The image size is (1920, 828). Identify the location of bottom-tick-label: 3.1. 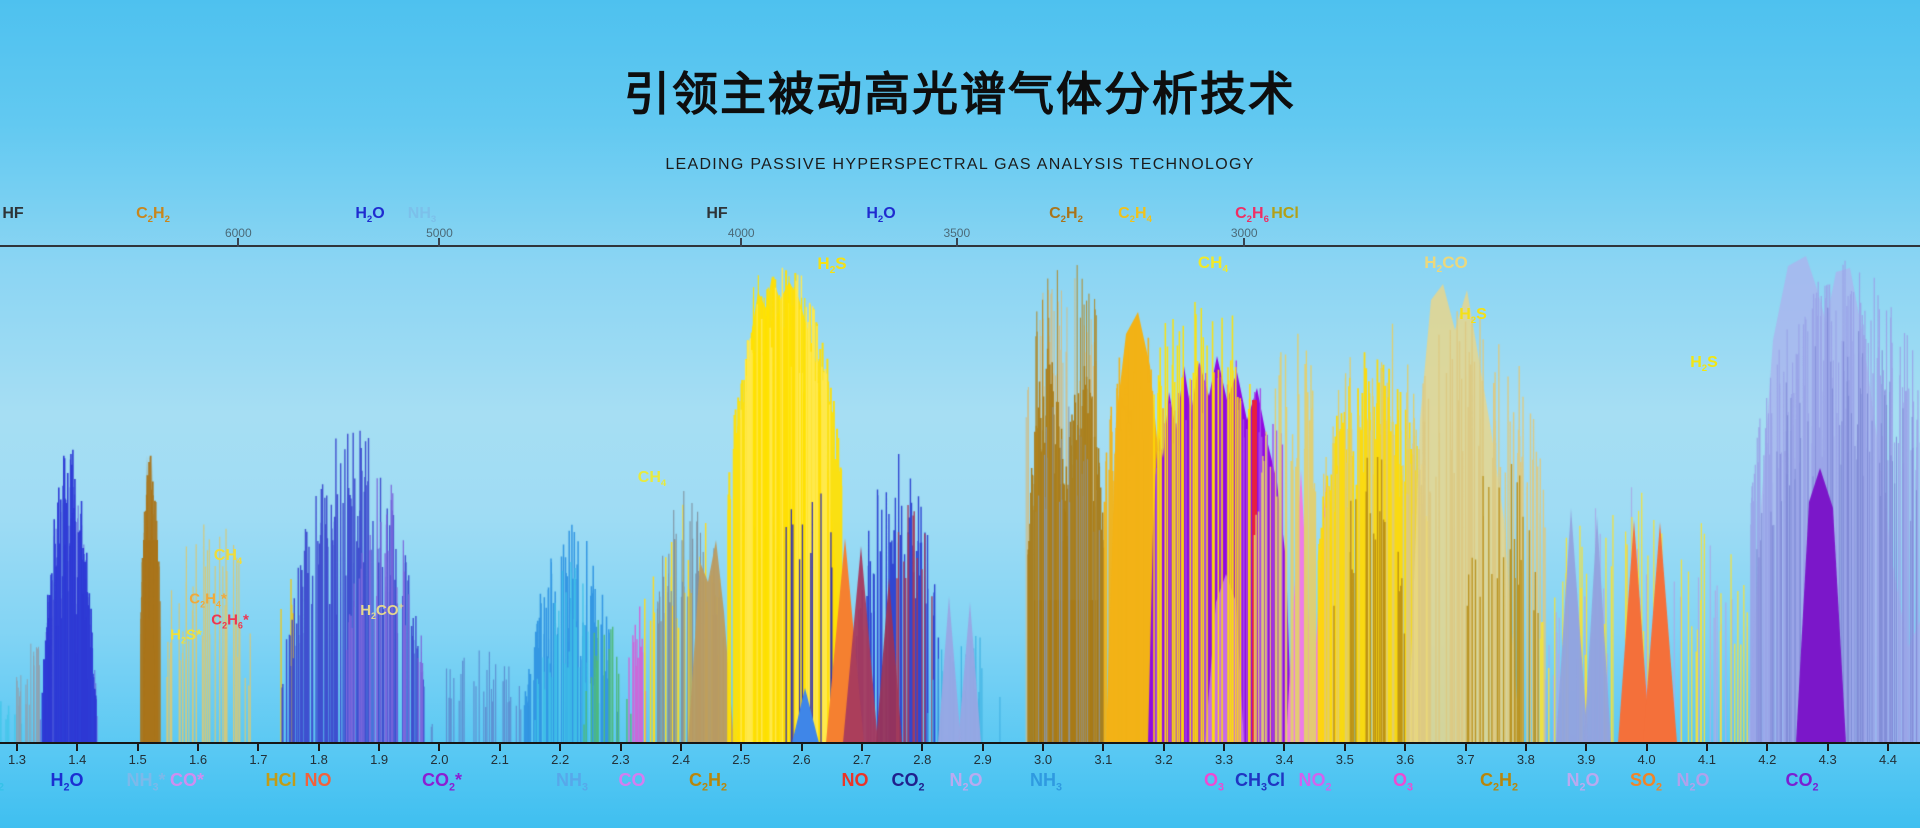
(1103, 759).